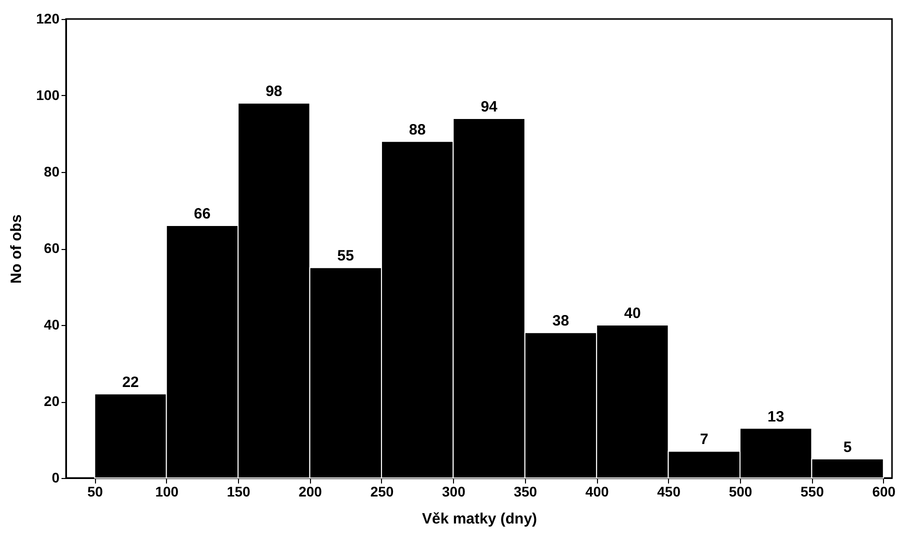  I want to click on y-tick-label: 40, so click(52, 324).